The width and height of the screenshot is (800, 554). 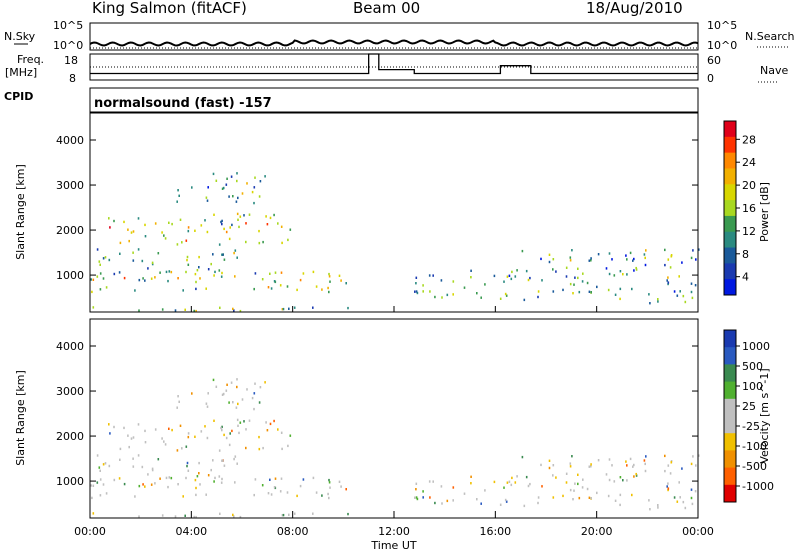 I want to click on colorbar-tick-label: 1000, so click(x=756, y=346).